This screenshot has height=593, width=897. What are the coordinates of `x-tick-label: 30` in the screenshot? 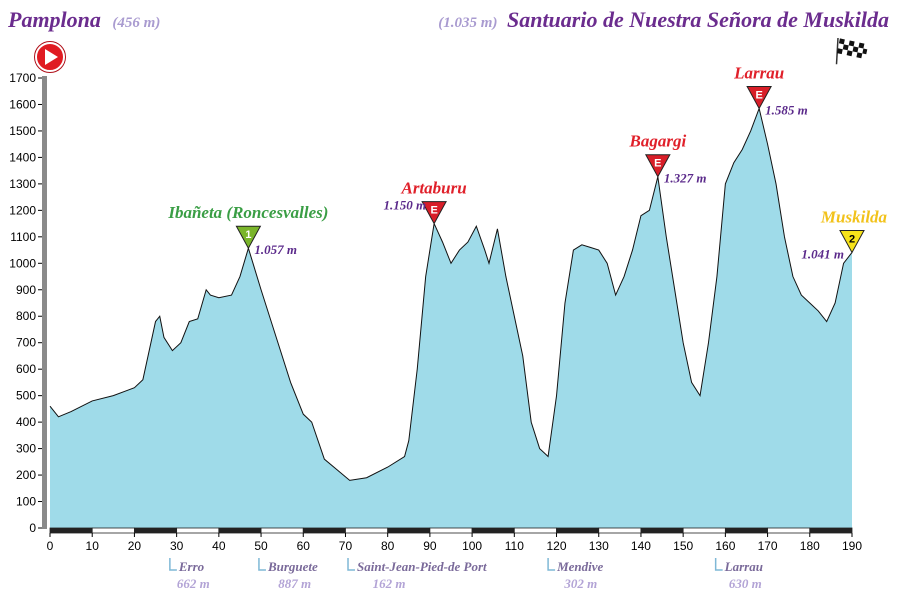 It's located at (177, 546).